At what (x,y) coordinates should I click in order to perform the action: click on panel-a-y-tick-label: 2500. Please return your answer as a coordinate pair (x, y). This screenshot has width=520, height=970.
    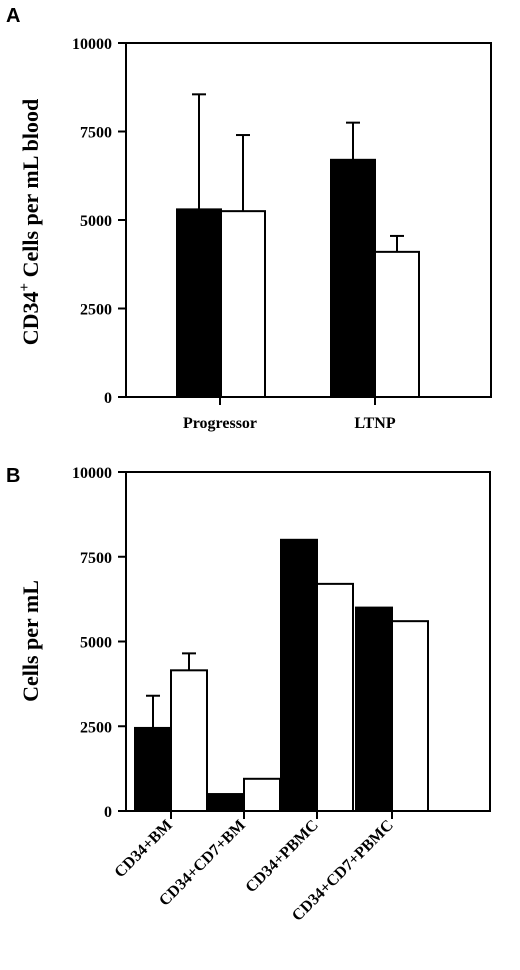
    Looking at the image, I should click on (96, 310).